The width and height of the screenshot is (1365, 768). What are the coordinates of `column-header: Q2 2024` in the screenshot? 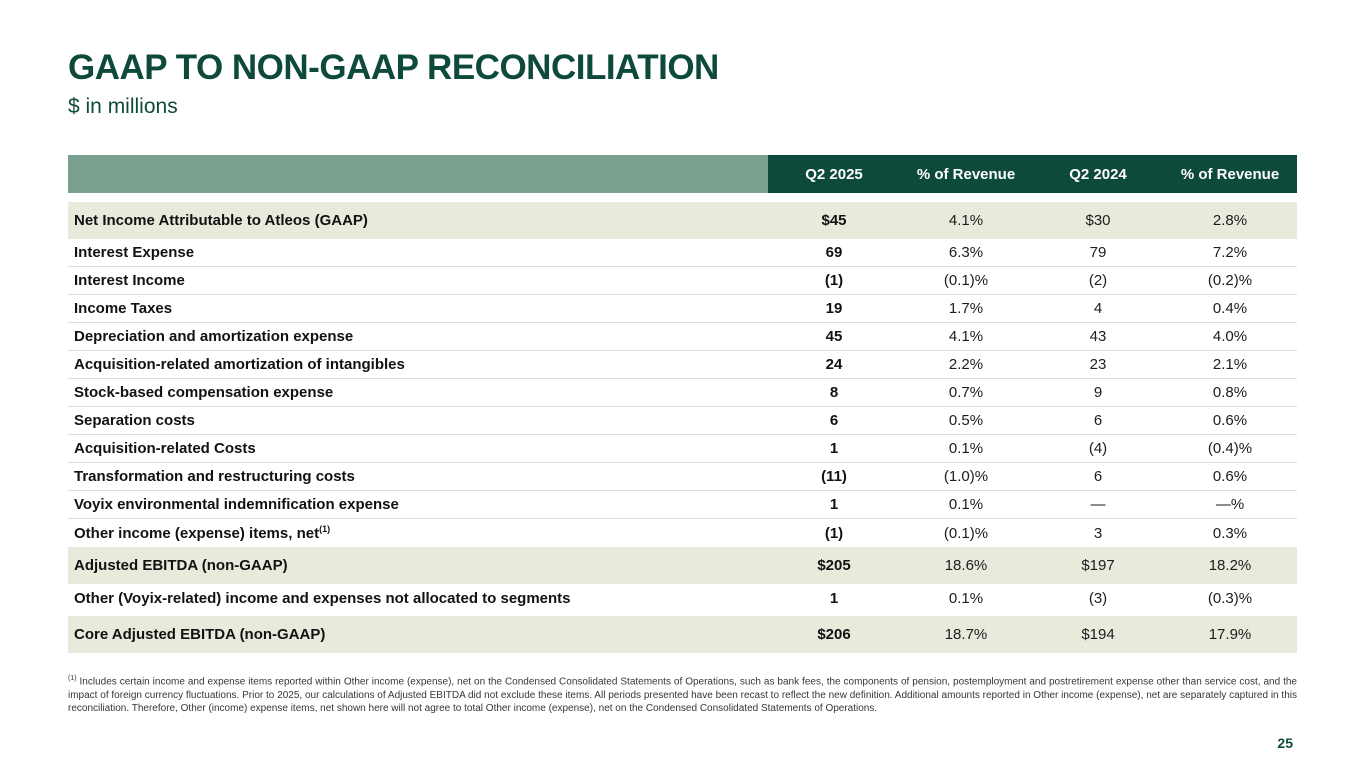 It's located at (1098, 174).